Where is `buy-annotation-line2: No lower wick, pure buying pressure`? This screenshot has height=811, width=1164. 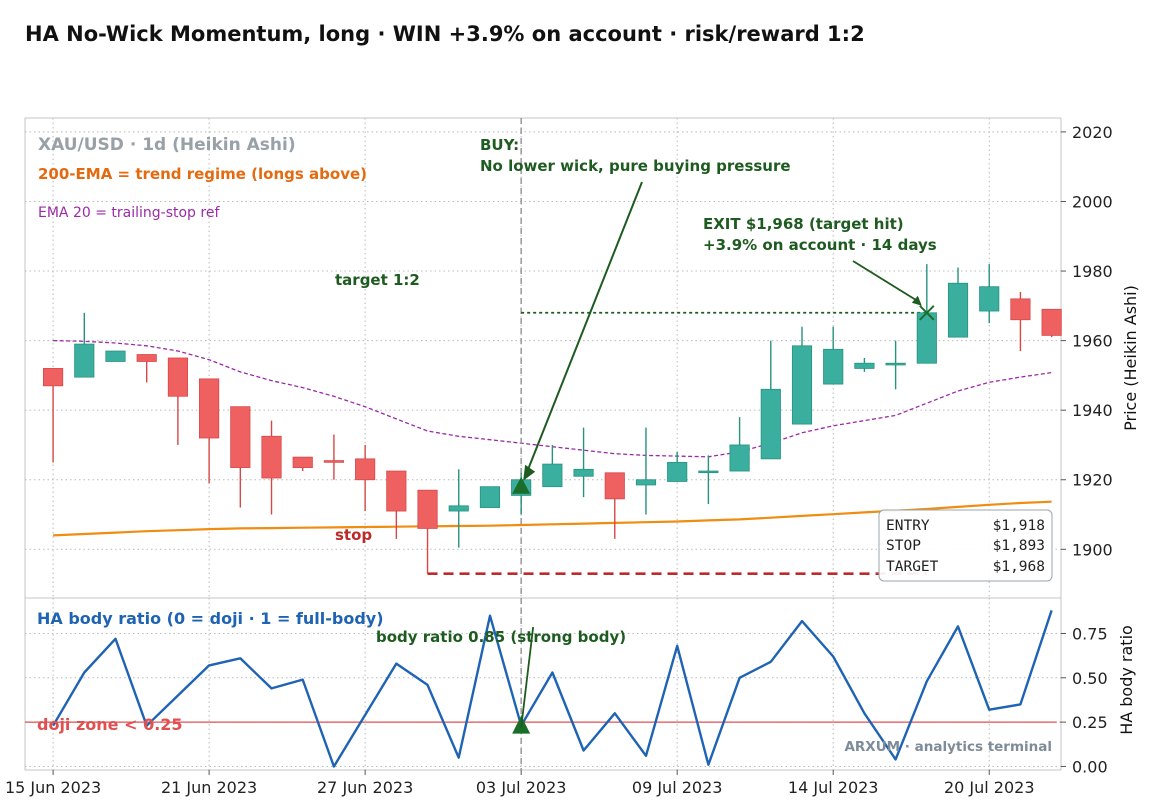
buy-annotation-line2: No lower wick, pure buying pressure is located at coordinates (635, 166).